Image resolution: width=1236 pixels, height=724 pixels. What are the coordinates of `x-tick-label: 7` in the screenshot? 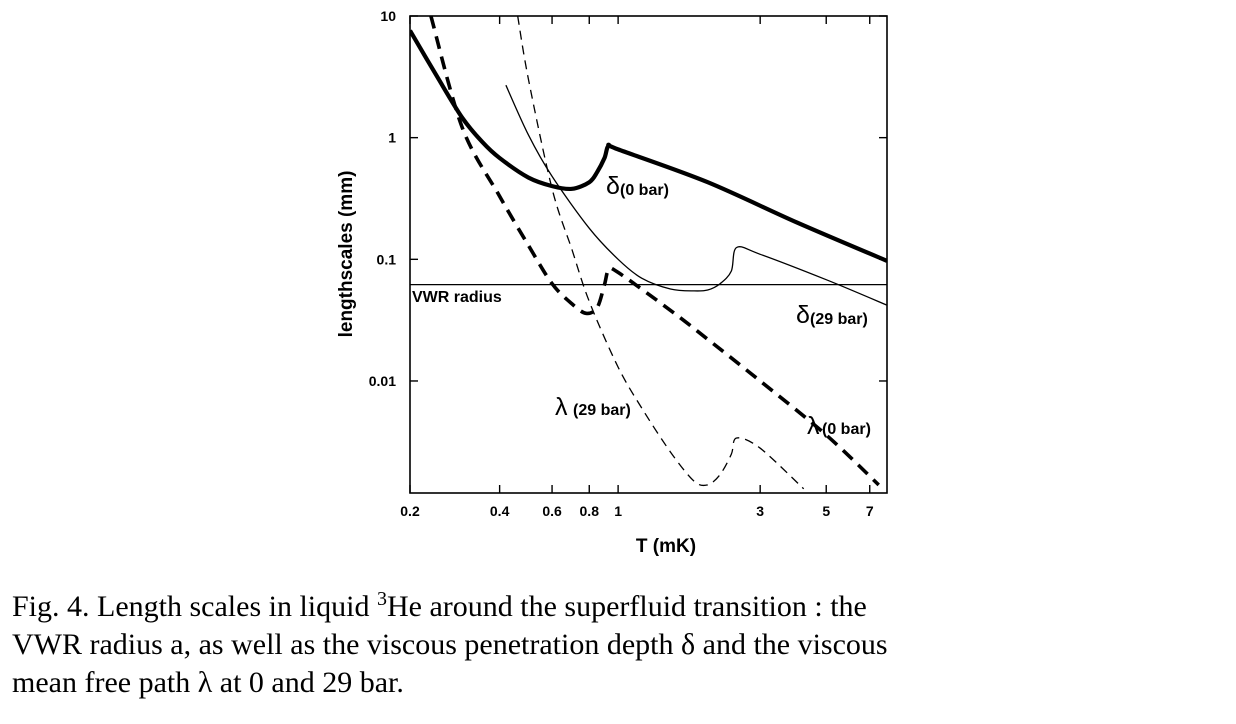 It's located at (870, 511).